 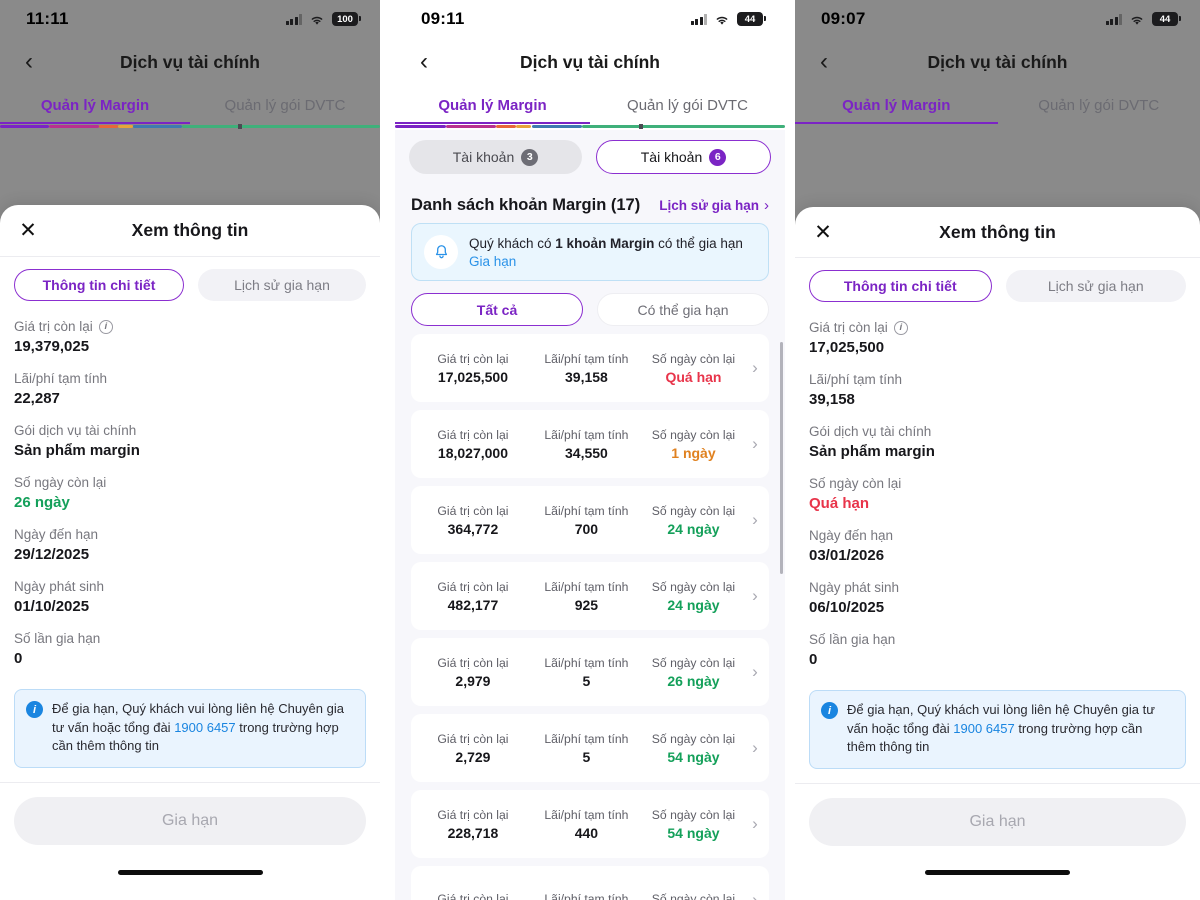 I want to click on account-chip-3: Tài khoản 3, so click(x=495, y=157).